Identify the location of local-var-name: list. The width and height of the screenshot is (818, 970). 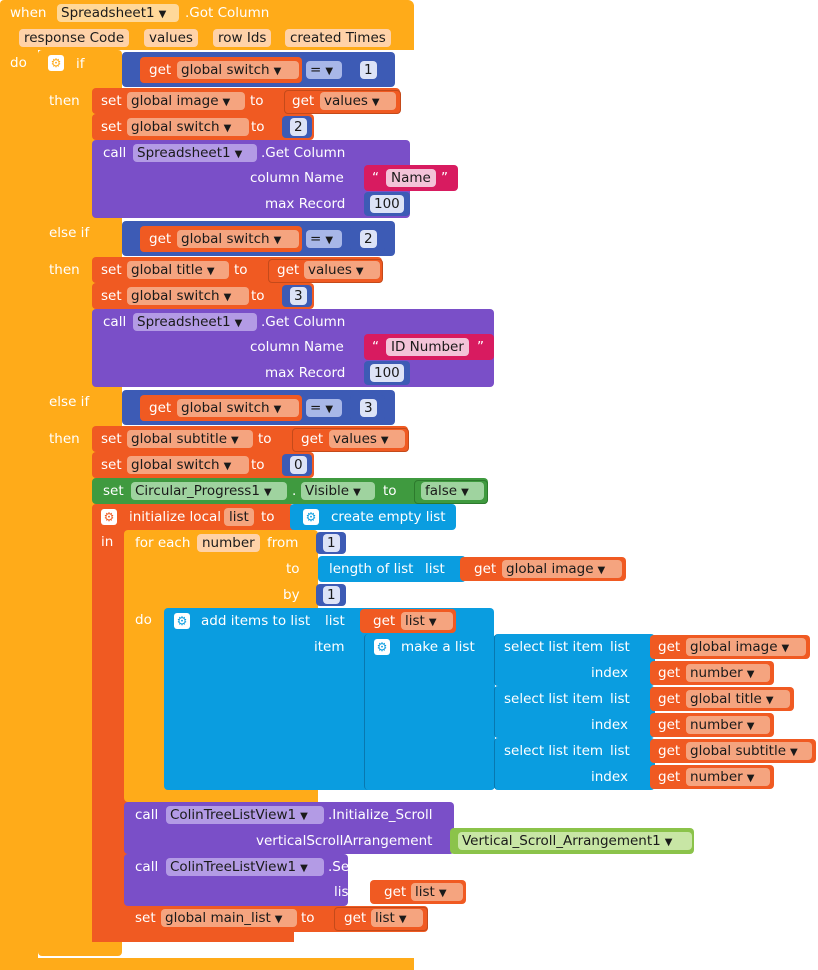
(239, 517).